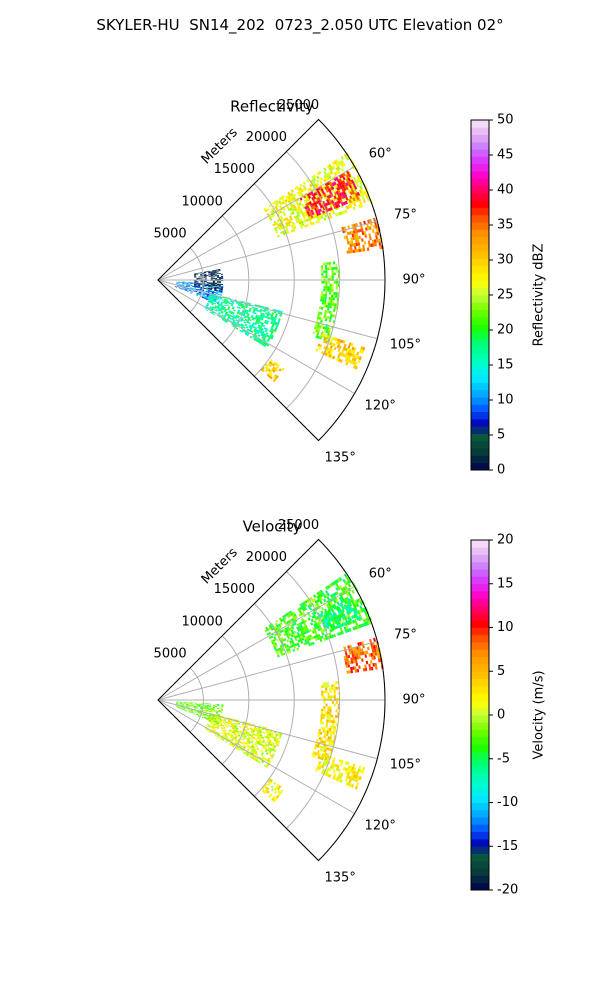 This screenshot has height=1004, width=600. What do you see at coordinates (380, 154) in the screenshot?
I see `azimuth-tick-label: 60°` at bounding box center [380, 154].